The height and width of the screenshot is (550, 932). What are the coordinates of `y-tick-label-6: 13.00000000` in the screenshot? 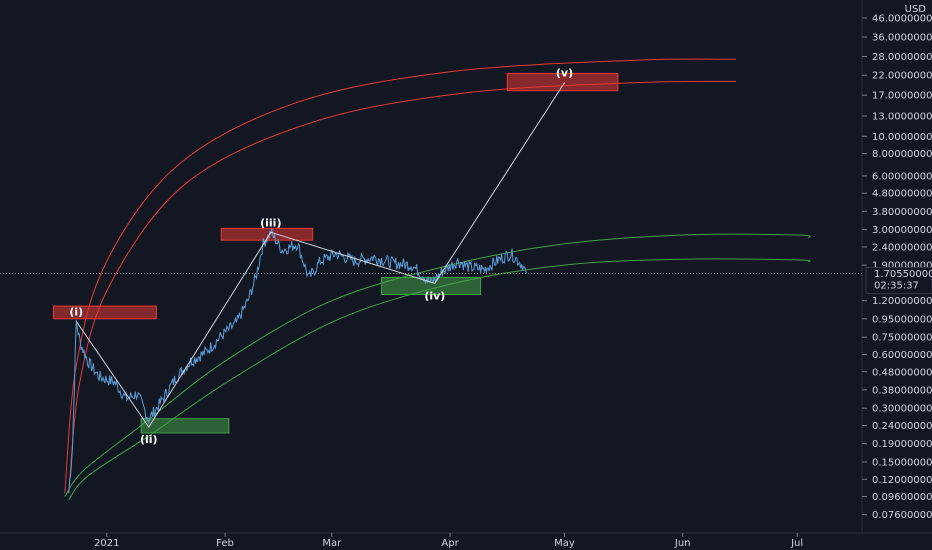 It's located at (902, 116).